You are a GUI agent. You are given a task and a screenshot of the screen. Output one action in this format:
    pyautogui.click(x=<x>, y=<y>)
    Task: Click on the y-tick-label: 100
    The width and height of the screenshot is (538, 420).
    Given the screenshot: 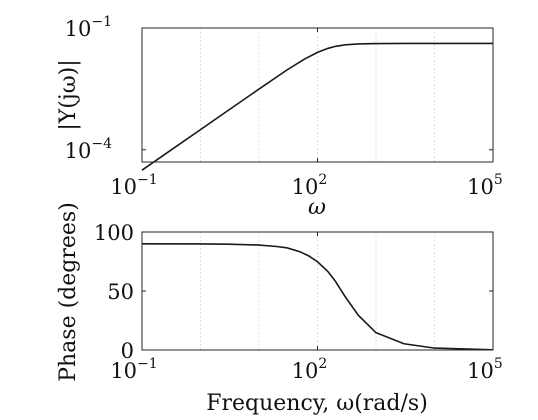 What is the action you would take?
    pyautogui.click(x=114, y=233)
    